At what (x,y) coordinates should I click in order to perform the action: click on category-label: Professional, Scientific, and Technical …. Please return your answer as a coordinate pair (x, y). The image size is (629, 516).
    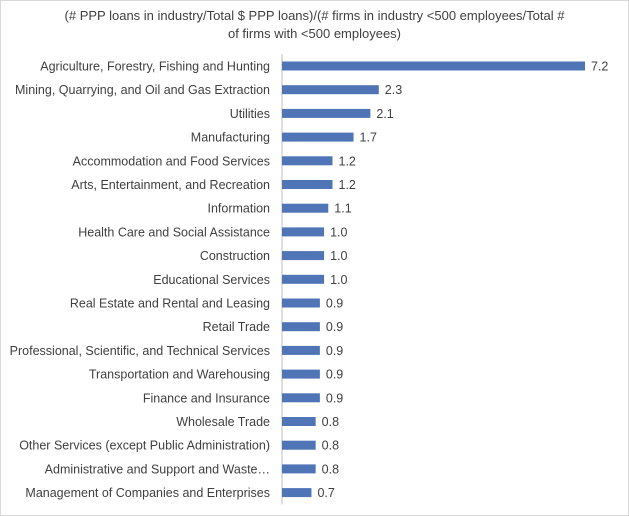
    Looking at the image, I should click on (140, 351).